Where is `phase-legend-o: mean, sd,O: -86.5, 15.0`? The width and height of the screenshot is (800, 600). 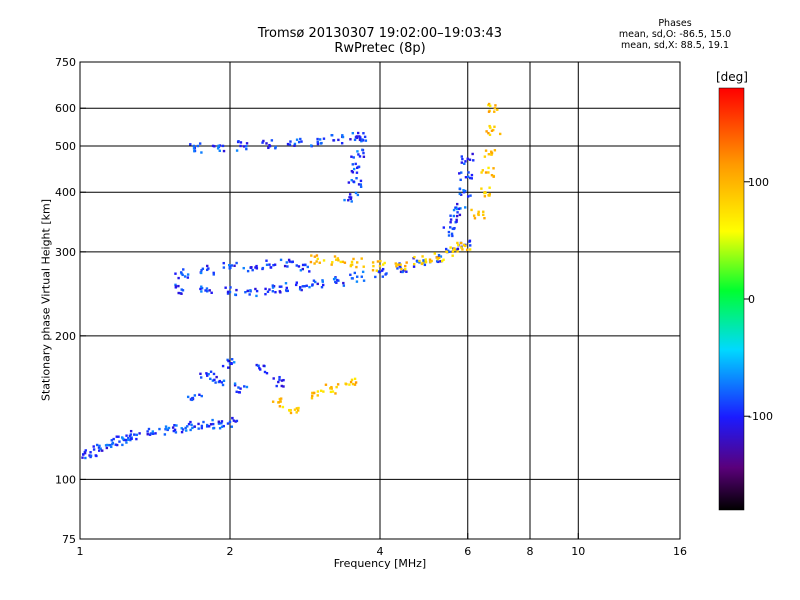
phase-legend-o: mean, sd,O: -86.5, 15.0 is located at coordinates (675, 34).